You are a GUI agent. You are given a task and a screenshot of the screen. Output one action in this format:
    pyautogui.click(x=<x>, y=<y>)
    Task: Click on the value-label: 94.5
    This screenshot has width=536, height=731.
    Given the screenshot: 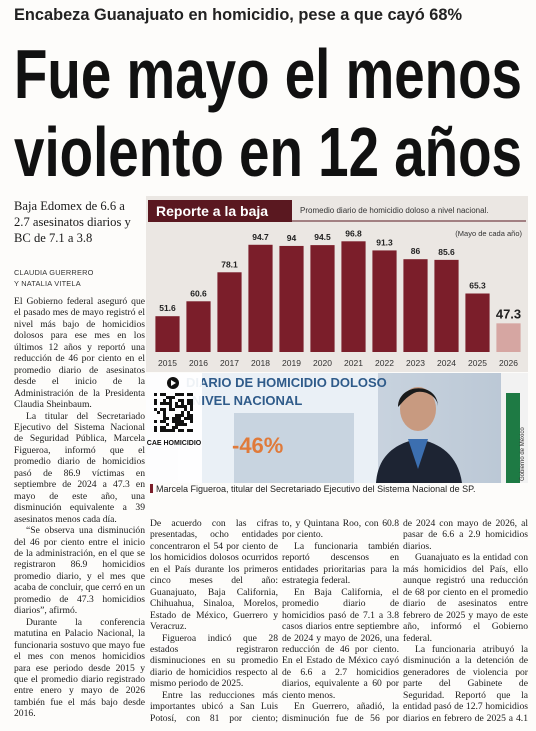 What is the action you would take?
    pyautogui.click(x=322, y=237)
    